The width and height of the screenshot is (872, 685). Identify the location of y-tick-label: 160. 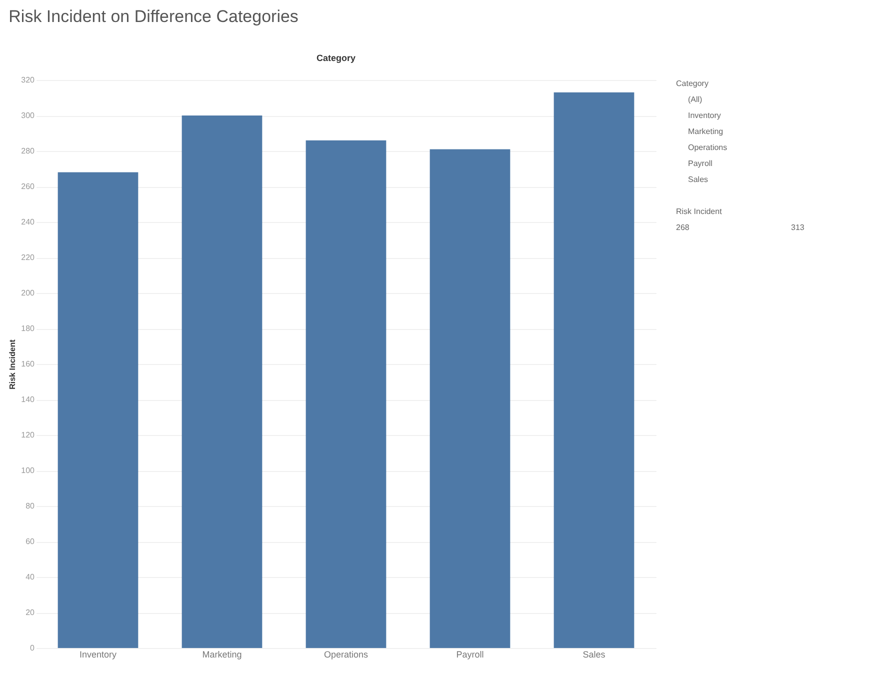
(28, 364).